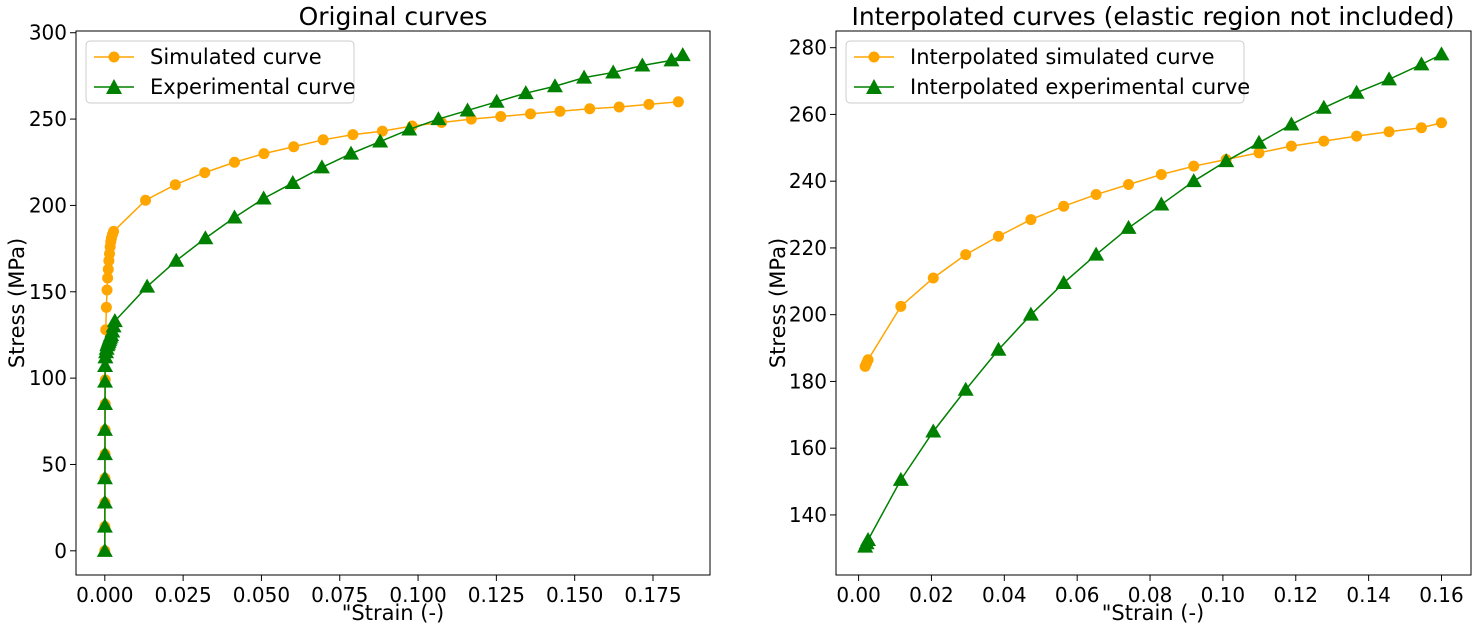 This screenshot has height=631, width=1477. I want to click on y-tick-label: 260, so click(808, 114).